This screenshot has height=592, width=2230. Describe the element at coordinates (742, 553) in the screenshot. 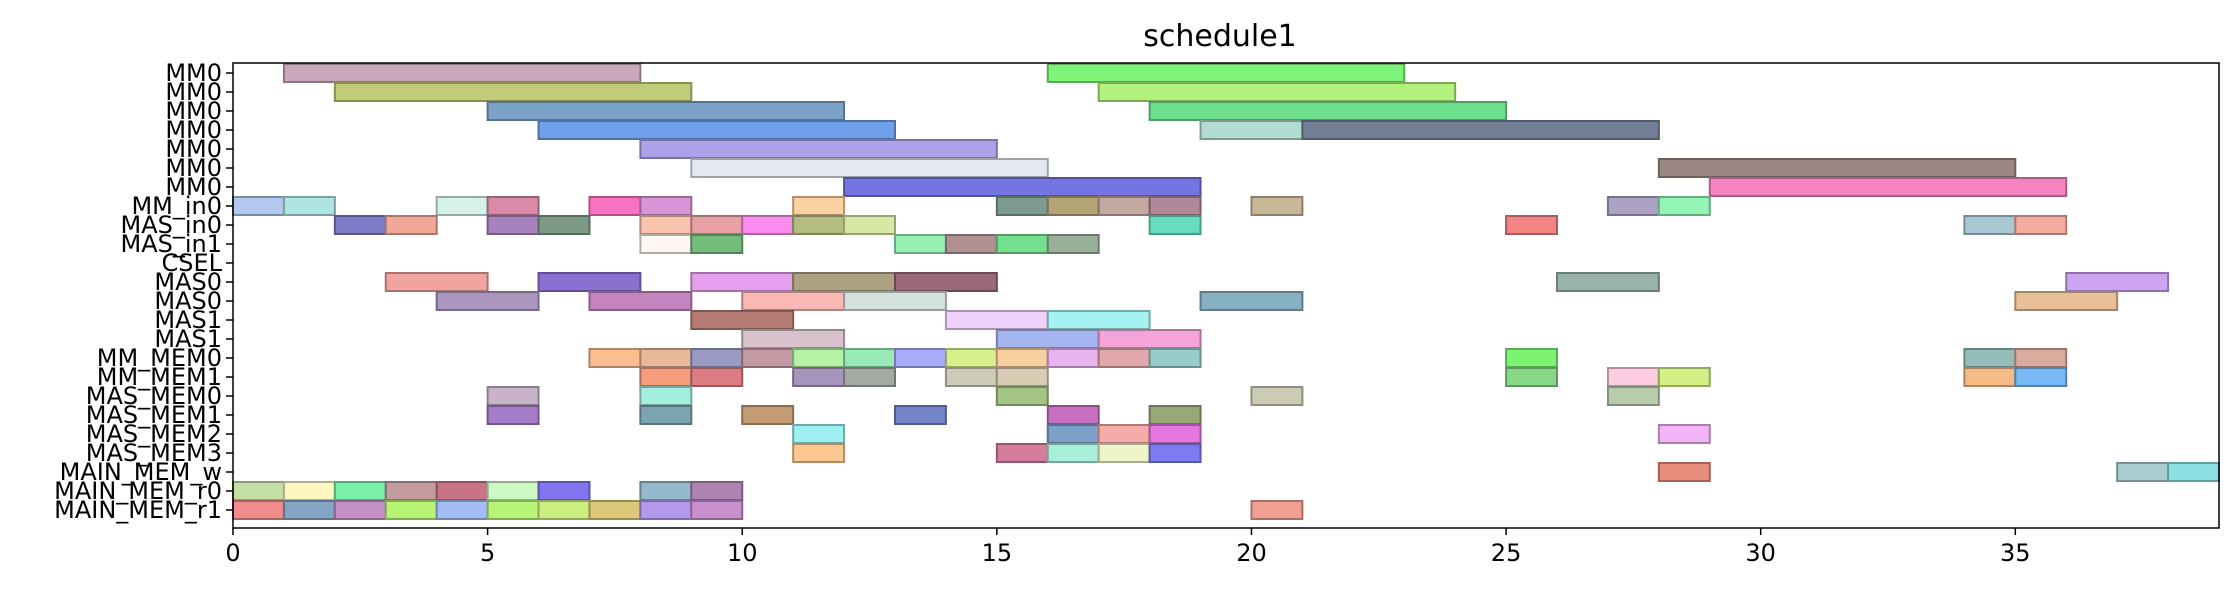

I see `x-tick-label: 10` at that location.